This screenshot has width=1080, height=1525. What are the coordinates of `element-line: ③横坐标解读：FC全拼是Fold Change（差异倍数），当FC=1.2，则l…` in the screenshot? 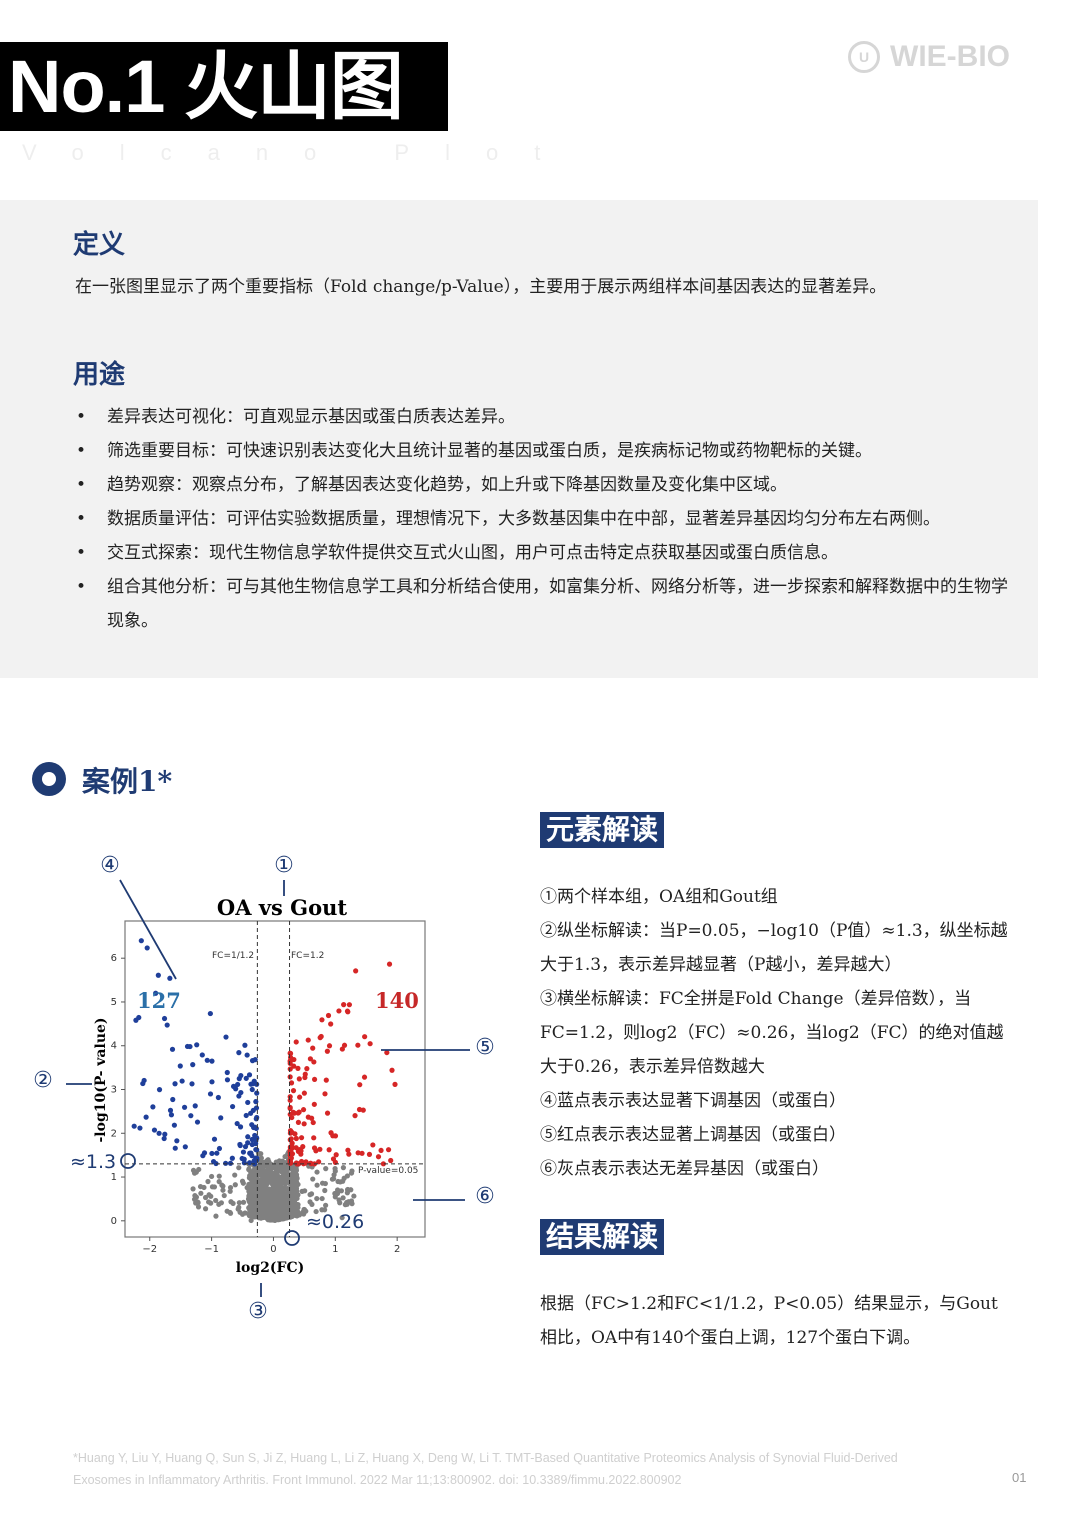 It's located at (772, 1033).